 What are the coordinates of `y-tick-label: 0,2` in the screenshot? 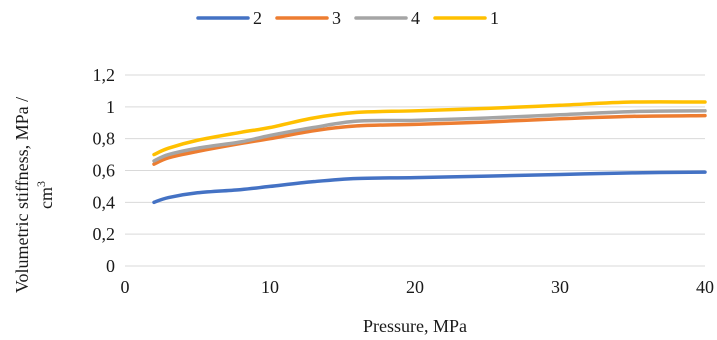 It's located at (104, 234).